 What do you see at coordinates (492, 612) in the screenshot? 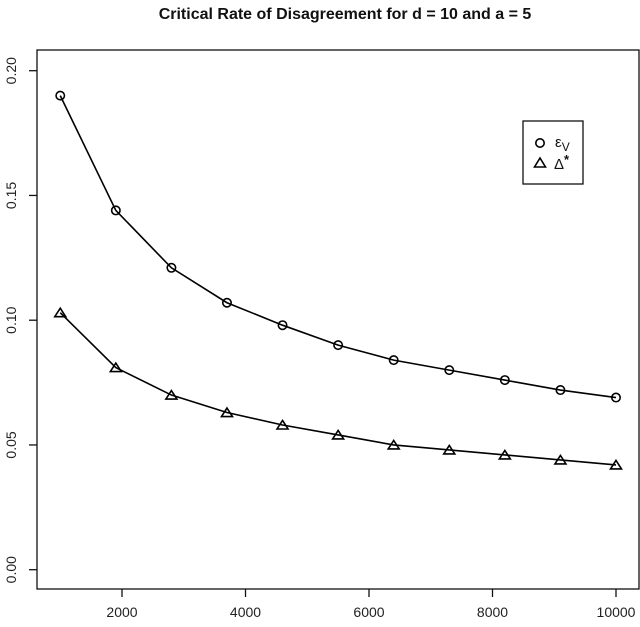
I see `x-tick-label: 8000` at bounding box center [492, 612].